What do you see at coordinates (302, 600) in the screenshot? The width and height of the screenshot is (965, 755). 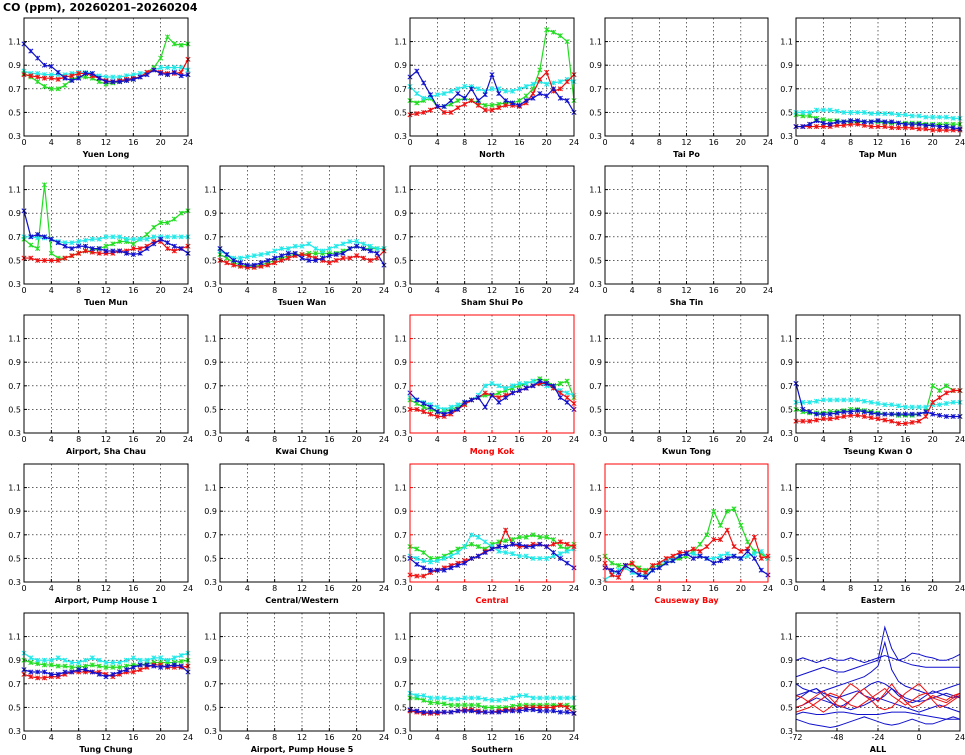 I see `panel-title: Central/Western` at bounding box center [302, 600].